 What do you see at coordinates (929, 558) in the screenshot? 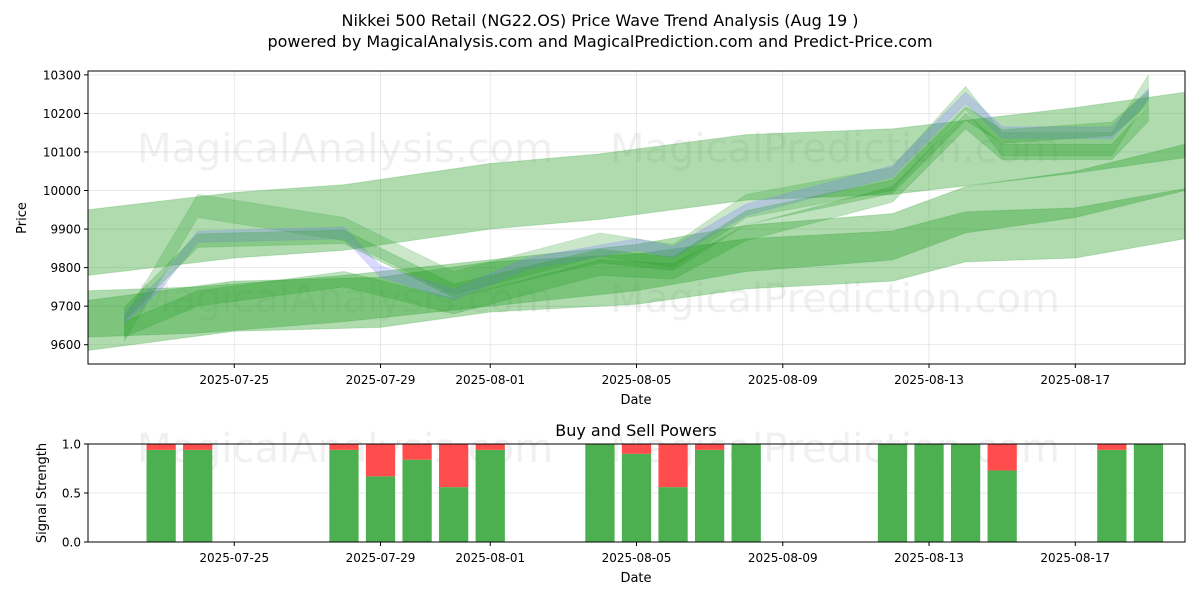
I see `signal-x-tick-label: 2025-08-13` at bounding box center [929, 558].